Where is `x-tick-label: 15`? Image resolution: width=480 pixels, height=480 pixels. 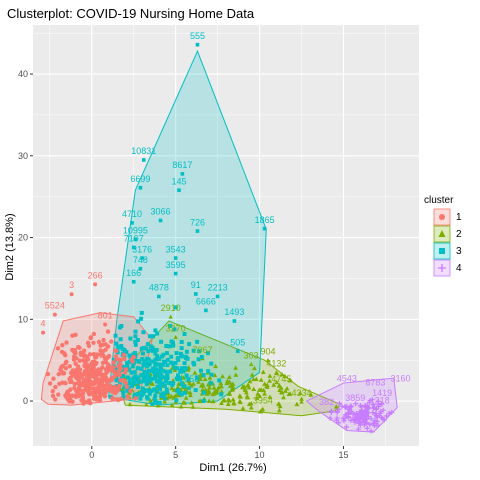
x-tick-label: 15 is located at coordinates (343, 455).